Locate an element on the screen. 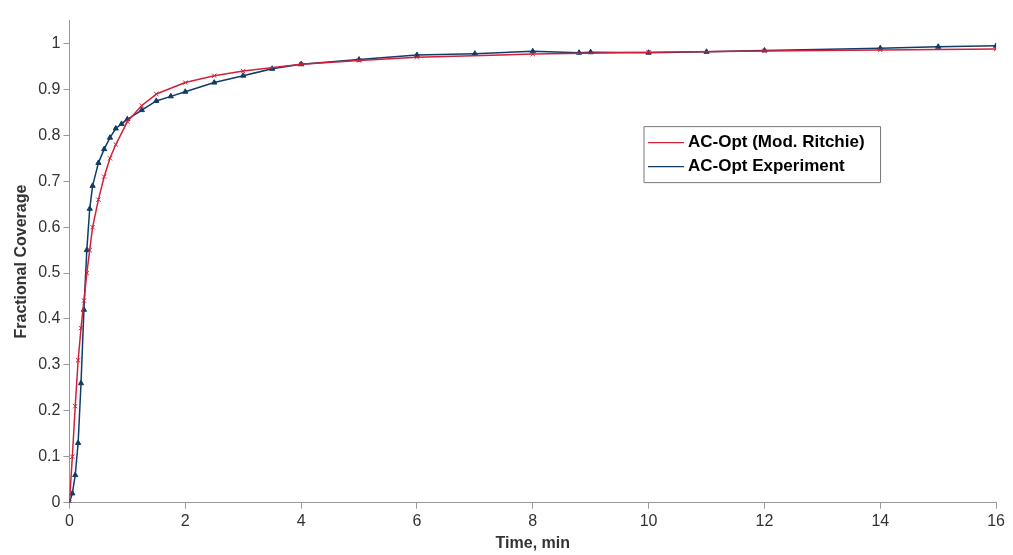 This screenshot has height=555, width=1013. x-tick-label: 12 is located at coordinates (764, 520).